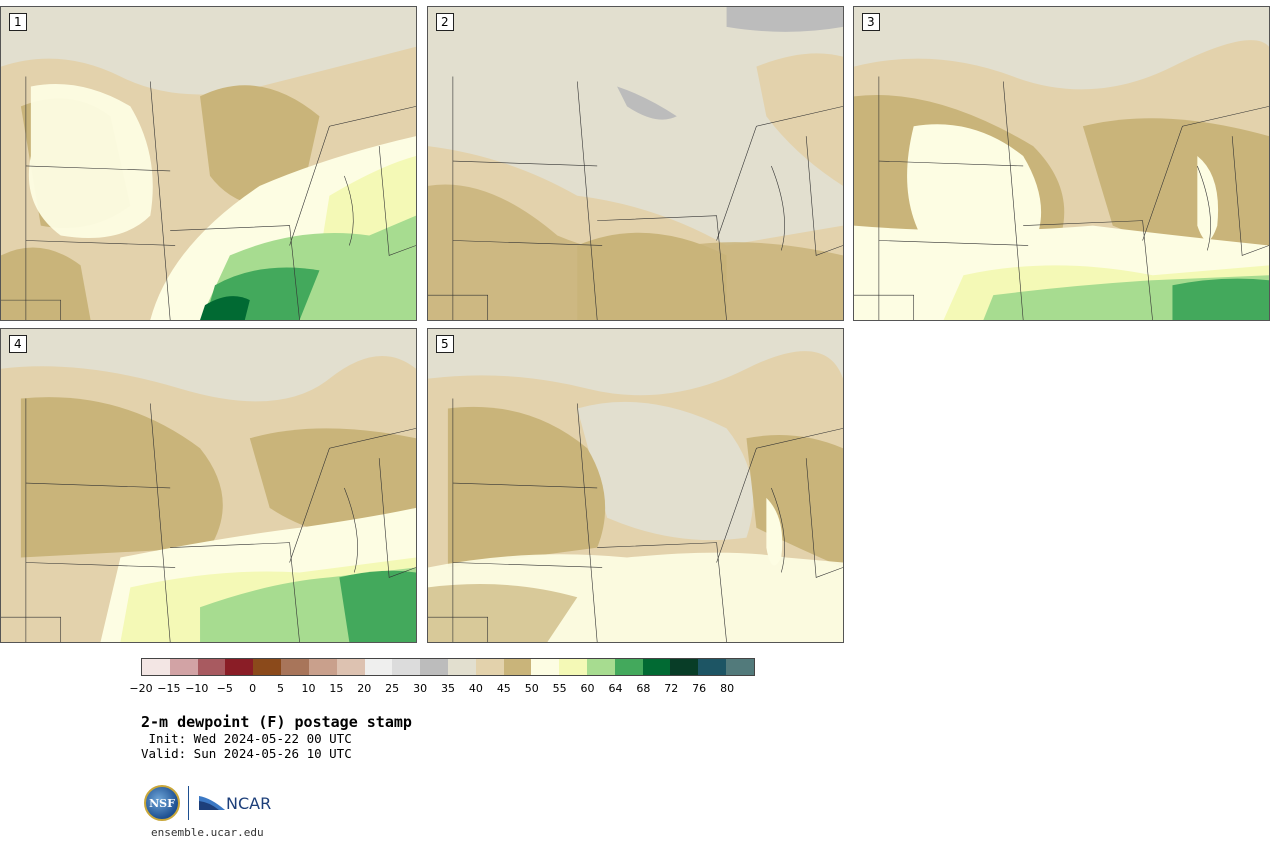 The width and height of the screenshot is (1280, 844). I want to click on nsf-logo-text: NSF, so click(162, 803).